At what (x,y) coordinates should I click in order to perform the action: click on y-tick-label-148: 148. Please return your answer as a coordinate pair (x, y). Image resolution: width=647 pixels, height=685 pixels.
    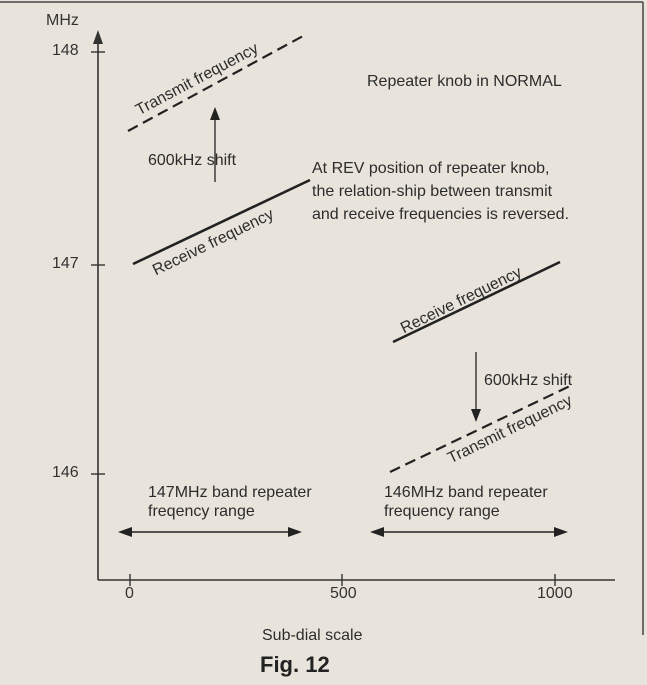
    Looking at the image, I should click on (65, 50).